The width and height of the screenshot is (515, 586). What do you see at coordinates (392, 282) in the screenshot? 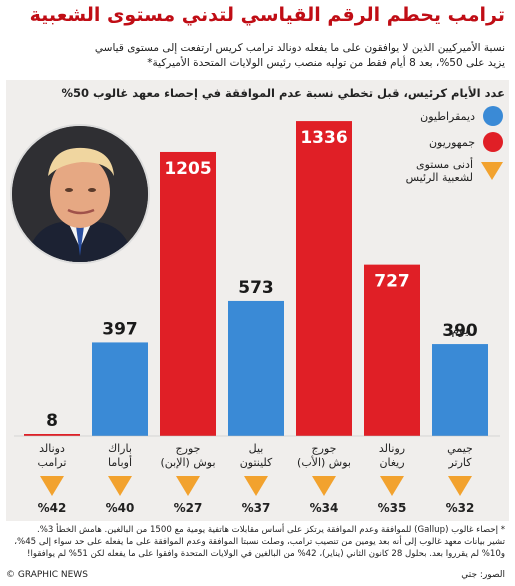
I see `value-label-5: 727` at bounding box center [392, 282].